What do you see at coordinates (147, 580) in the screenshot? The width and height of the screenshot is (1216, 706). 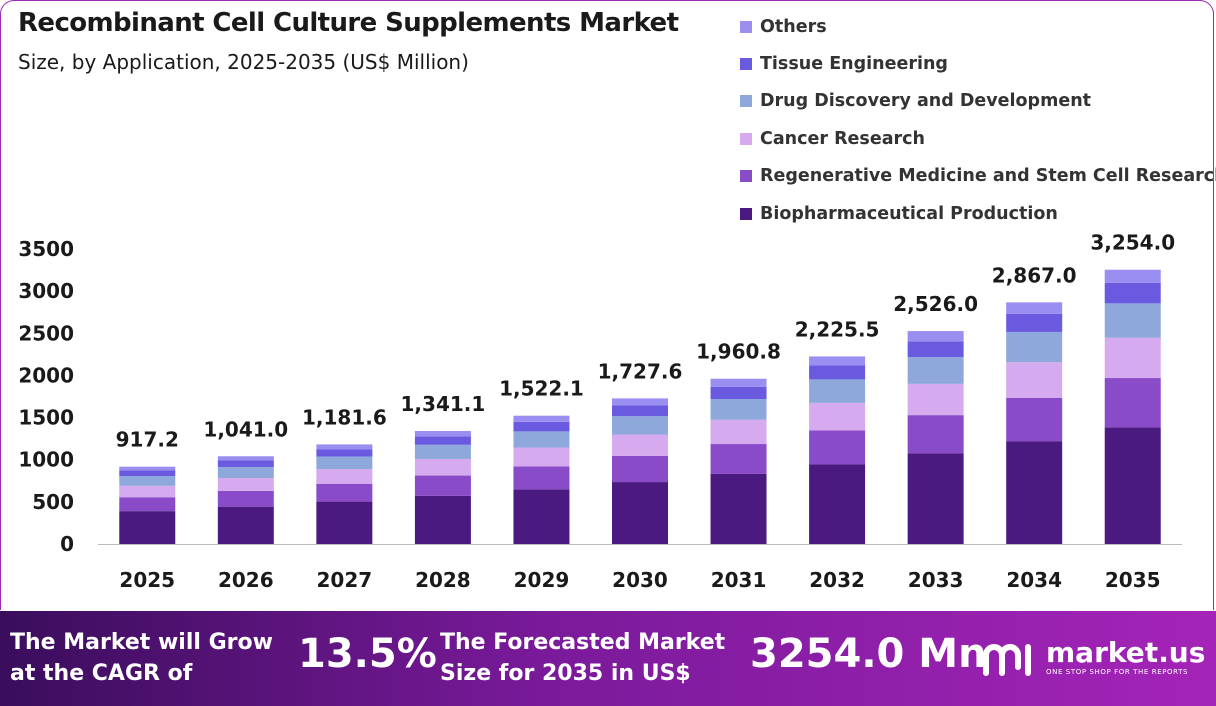 I see `x-tick-label: 2025` at bounding box center [147, 580].